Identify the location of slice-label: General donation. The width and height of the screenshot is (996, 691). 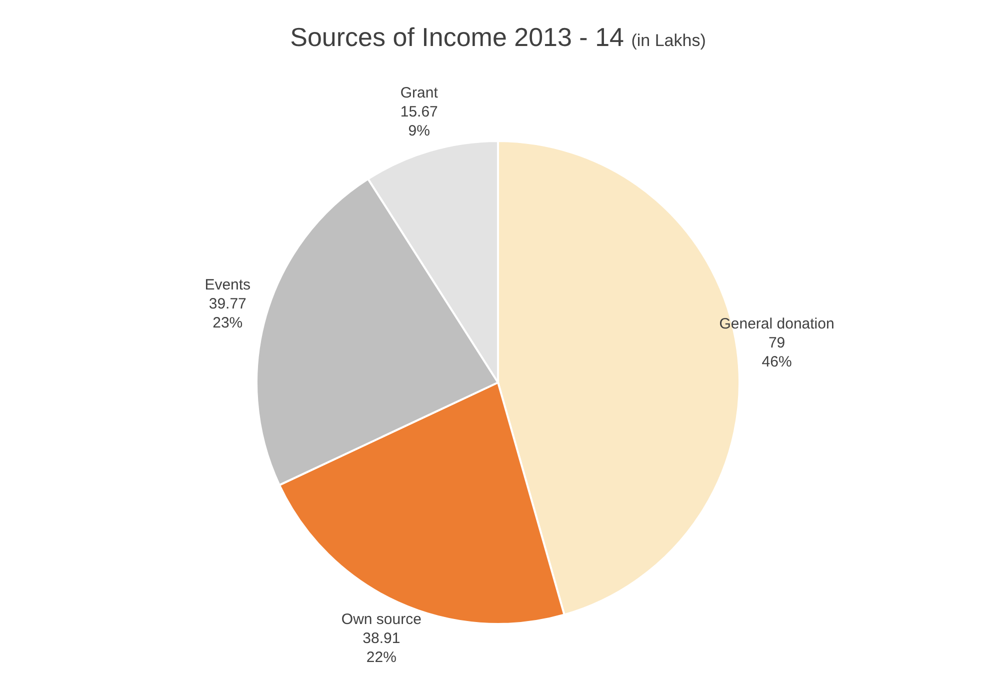
(776, 324).